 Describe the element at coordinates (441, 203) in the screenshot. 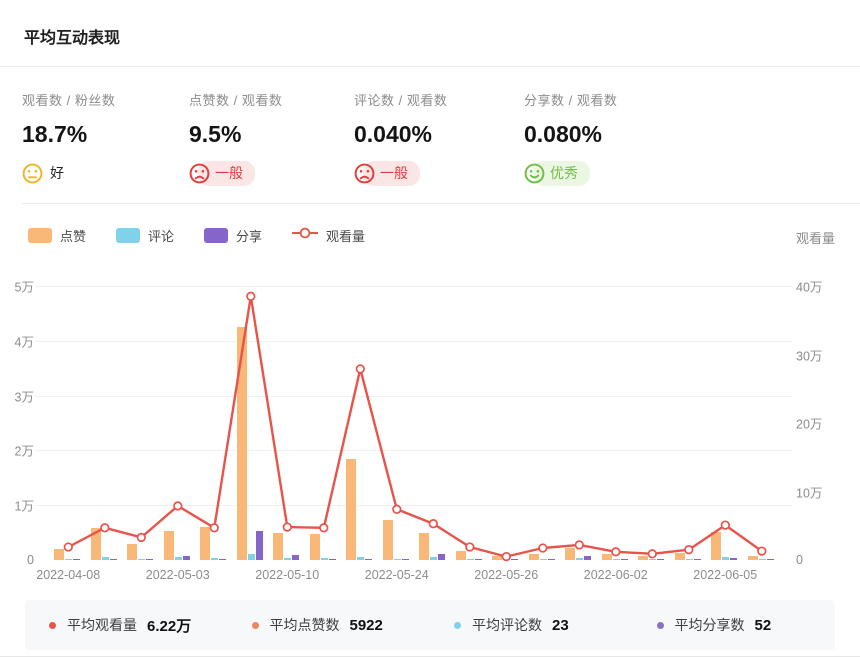

I see `divider` at that location.